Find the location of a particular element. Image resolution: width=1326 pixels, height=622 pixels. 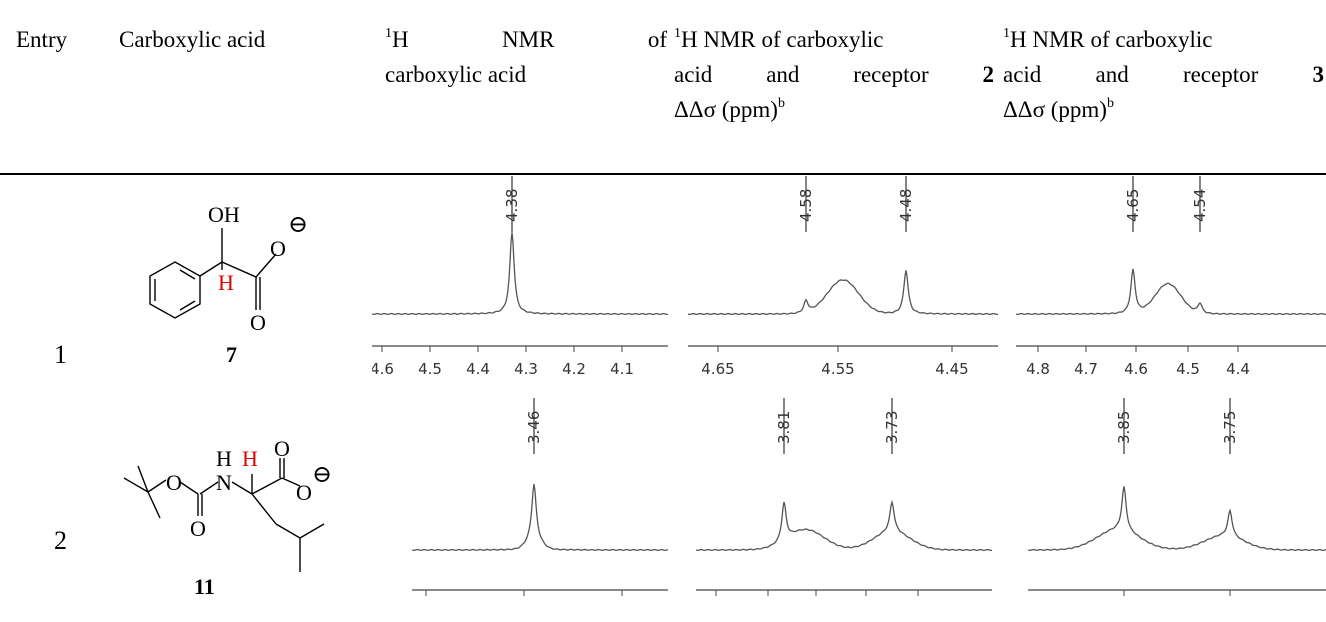

peak-label: 4.48 is located at coordinates (906, 205).